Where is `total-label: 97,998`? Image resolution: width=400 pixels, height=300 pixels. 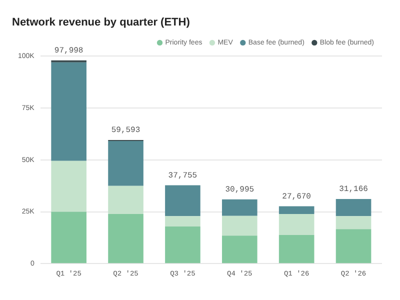 total-label: 97,998 is located at coordinates (69, 51).